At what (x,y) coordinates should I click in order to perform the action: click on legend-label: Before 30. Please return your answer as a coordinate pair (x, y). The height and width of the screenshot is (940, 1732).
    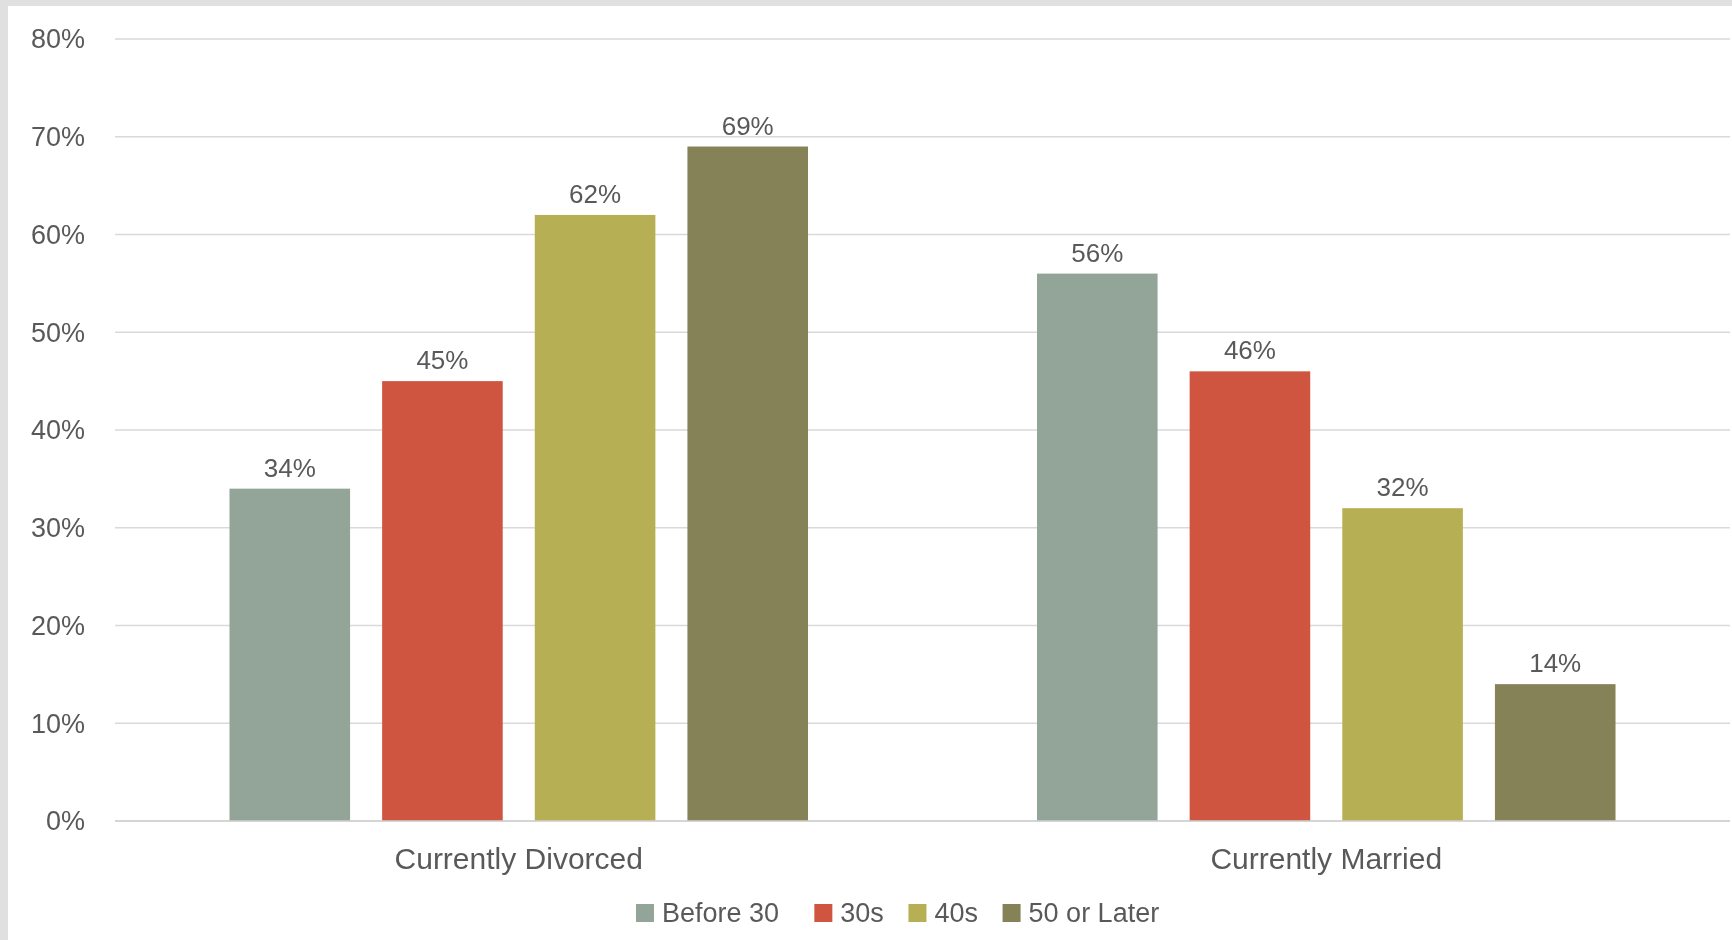
    Looking at the image, I should click on (720, 913).